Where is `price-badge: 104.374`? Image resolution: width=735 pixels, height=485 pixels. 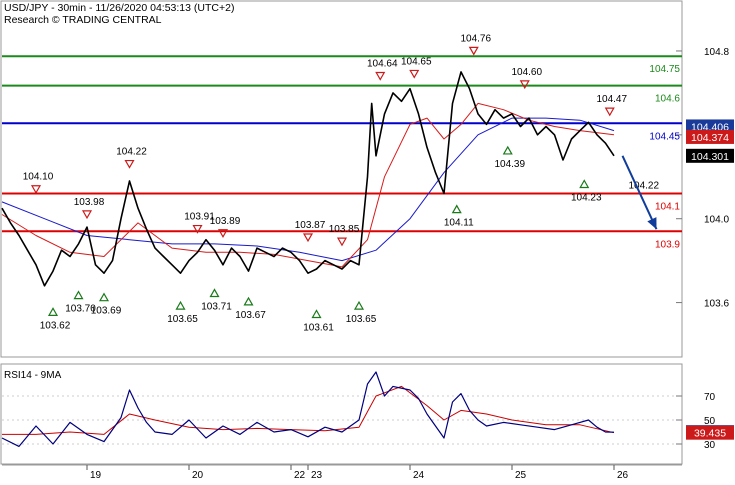 price-badge: 104.374 is located at coordinates (710, 138).